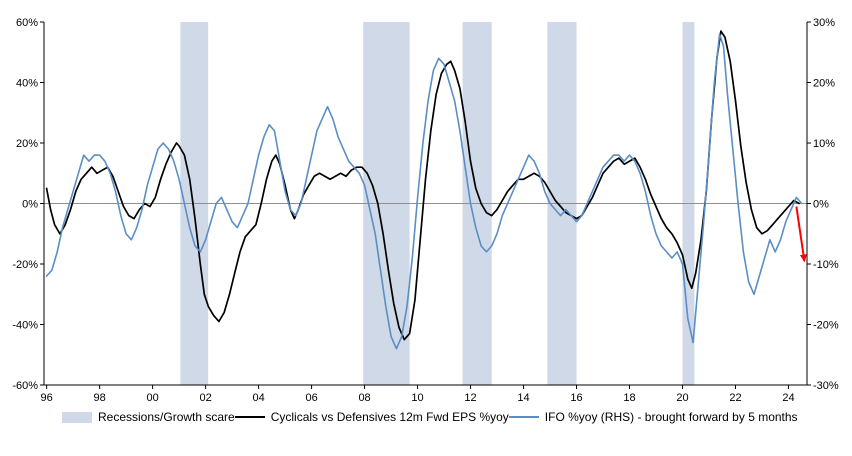 Image resolution: width=852 pixels, height=456 pixels. What do you see at coordinates (629, 398) in the screenshot?
I see `x-axis-tick-label: 18` at bounding box center [629, 398].